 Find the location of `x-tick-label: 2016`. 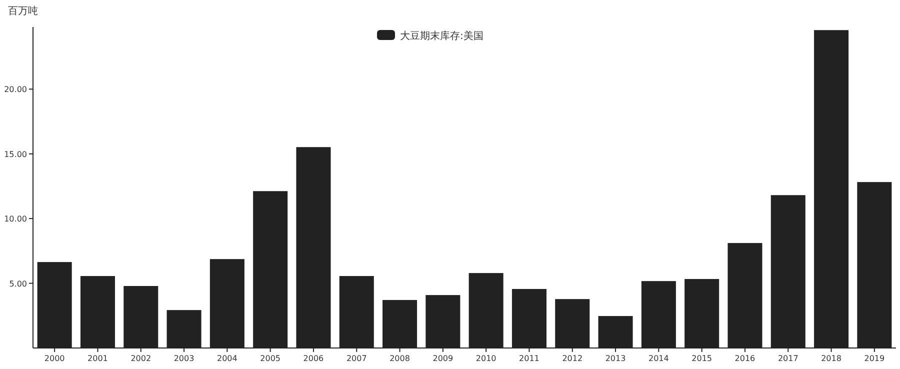

x-tick-label: 2016 is located at coordinates (745, 358).